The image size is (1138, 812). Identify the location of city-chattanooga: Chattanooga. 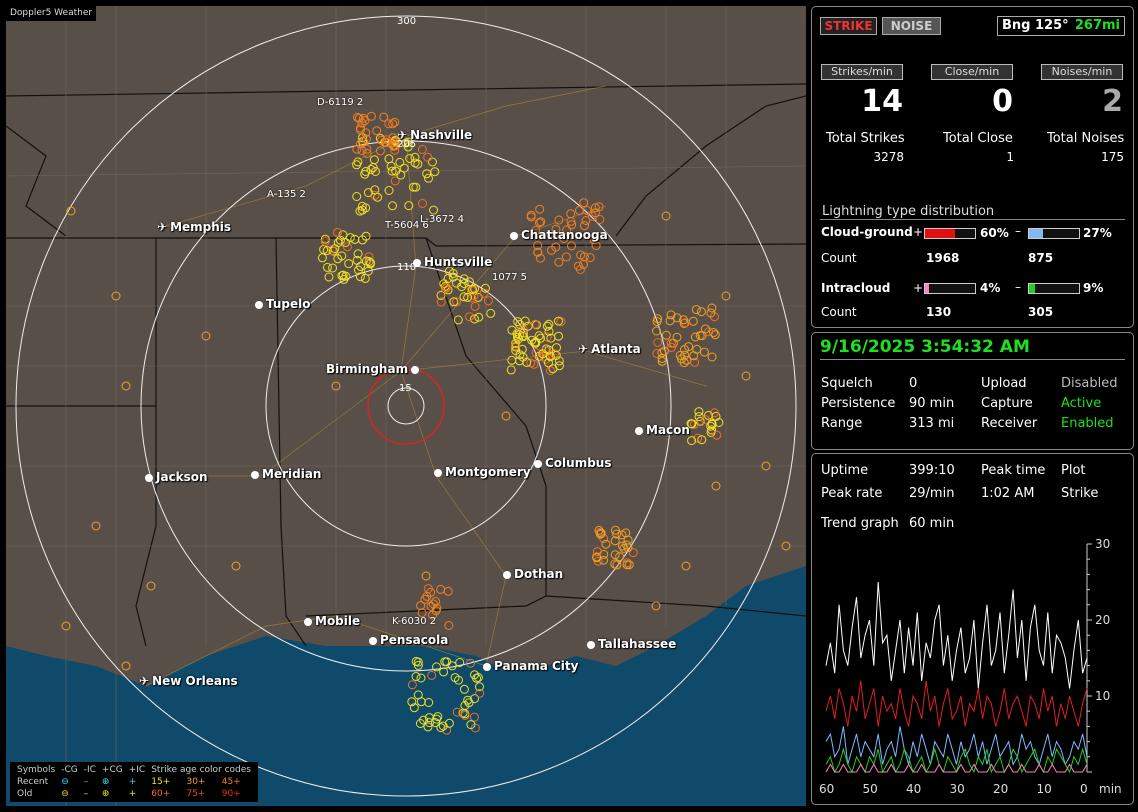
(559, 235).